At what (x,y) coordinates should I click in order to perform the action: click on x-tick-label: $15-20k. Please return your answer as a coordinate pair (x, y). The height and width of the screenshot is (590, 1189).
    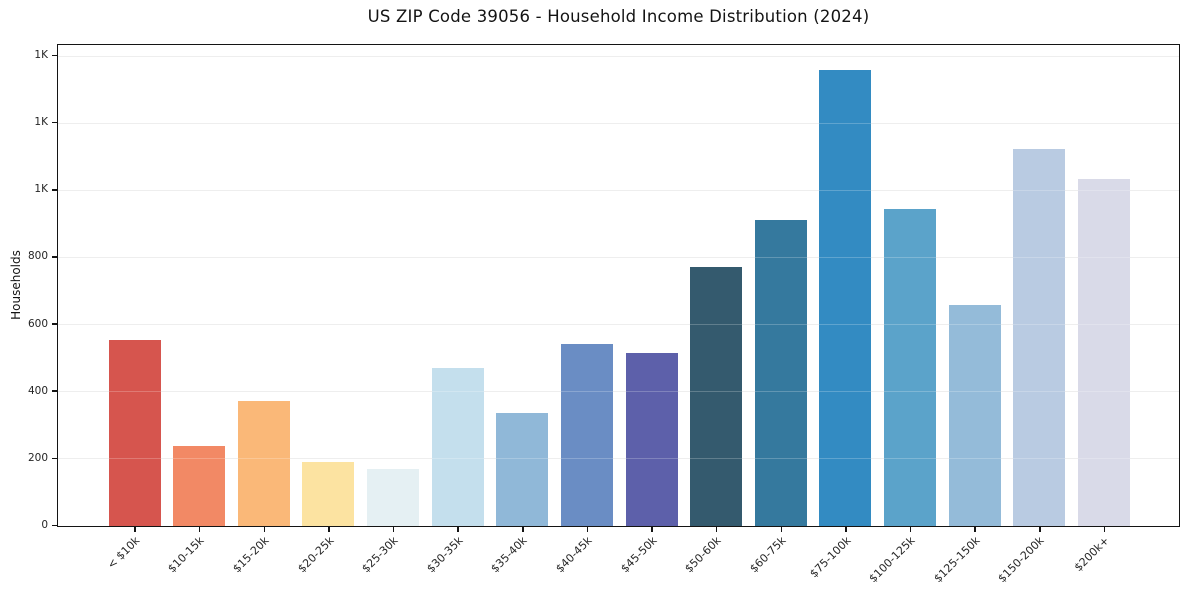
    Looking at the image, I should click on (251, 555).